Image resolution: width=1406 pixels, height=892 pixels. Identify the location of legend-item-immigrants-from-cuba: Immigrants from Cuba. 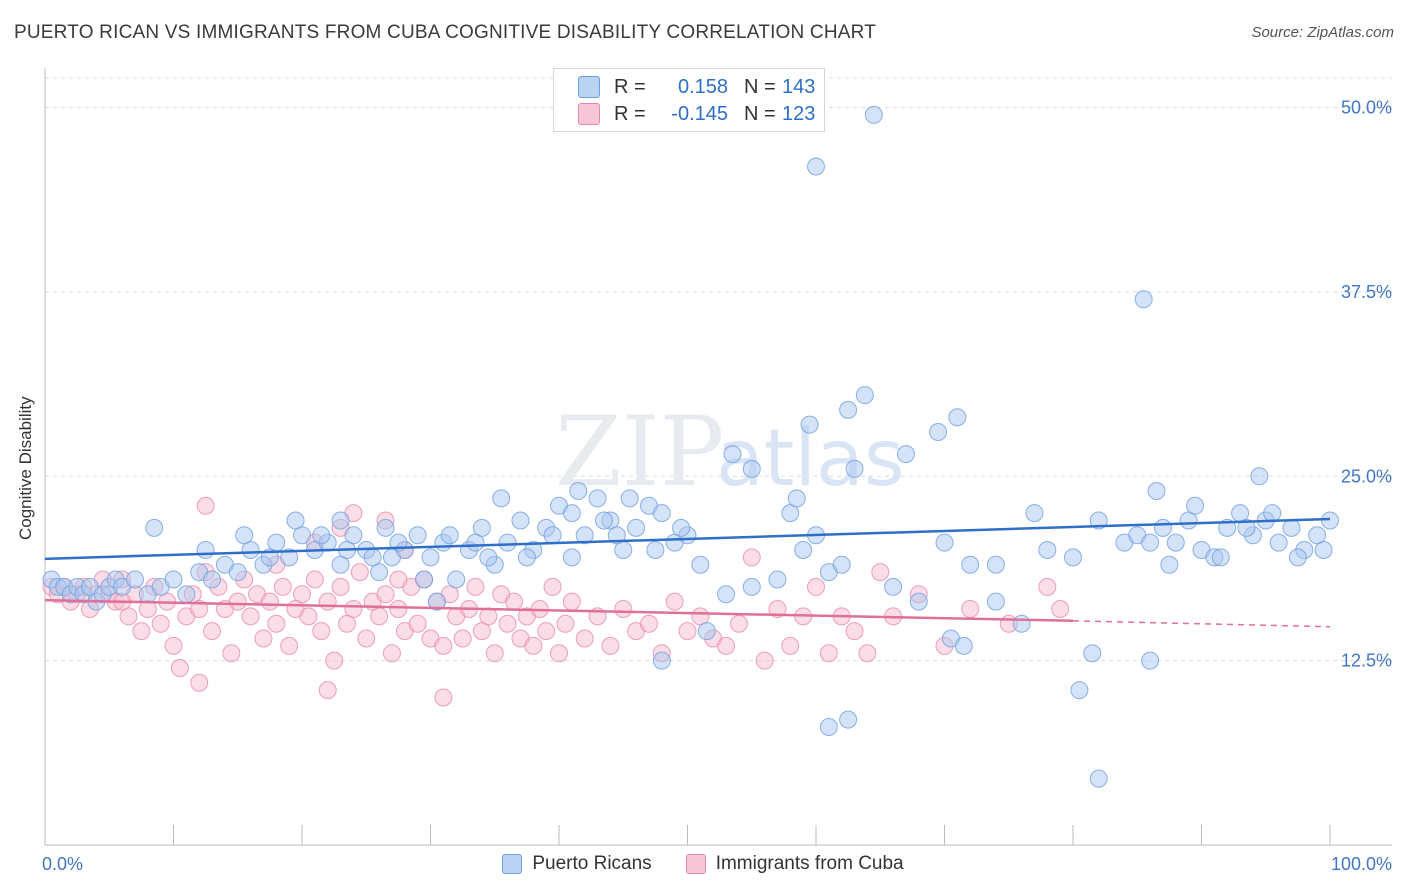
(794, 864).